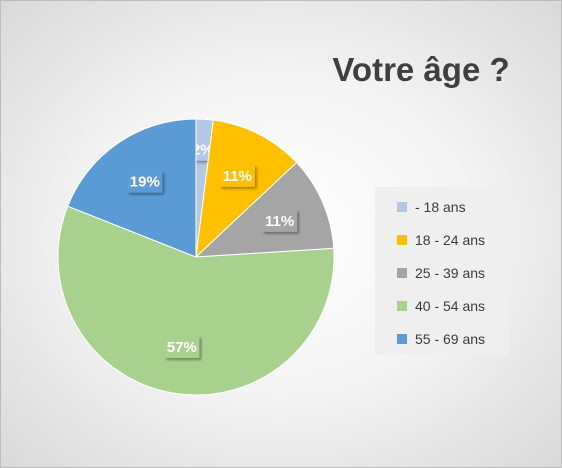 Image resolution: width=562 pixels, height=468 pixels. I want to click on legend-item-4: 55 - 69 ans, so click(441, 339).